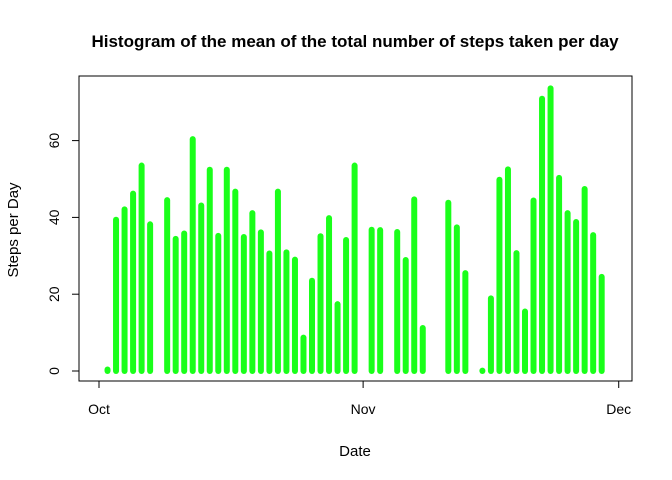 The width and height of the screenshot is (672, 480). I want to click on x-tick-label: Dec, so click(618, 409).